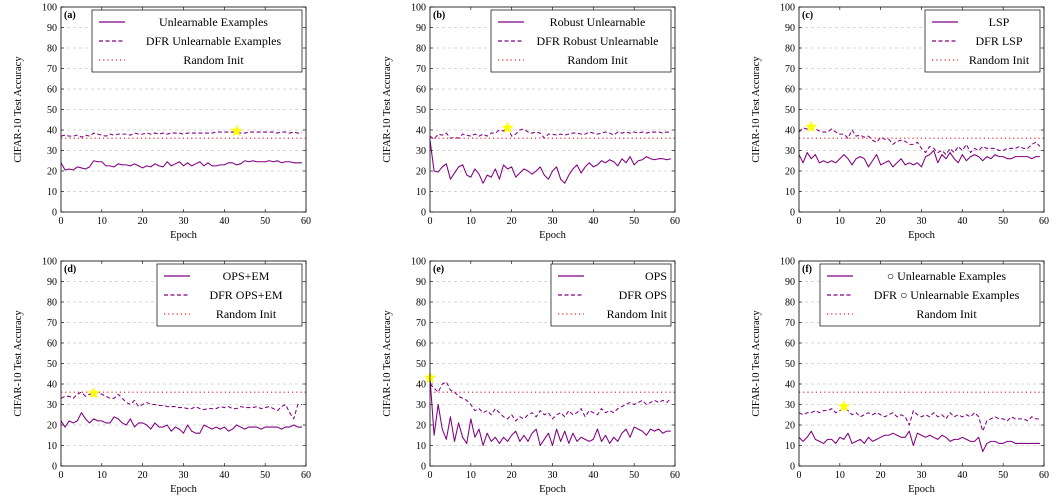  What do you see at coordinates (70, 15) in the screenshot?
I see `panel-label: (a)` at bounding box center [70, 15].